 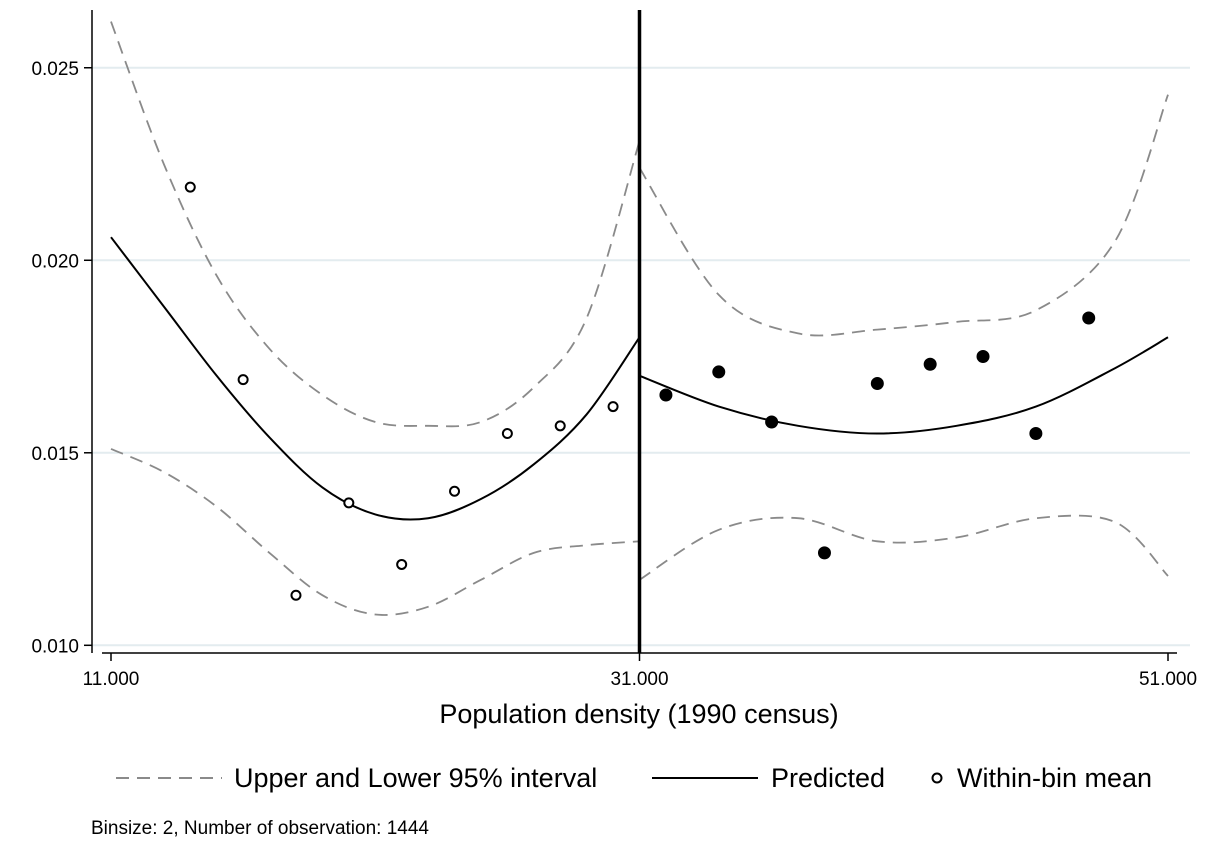 What do you see at coordinates (55, 454) in the screenshot?
I see `y-tick-label: 0.015` at bounding box center [55, 454].